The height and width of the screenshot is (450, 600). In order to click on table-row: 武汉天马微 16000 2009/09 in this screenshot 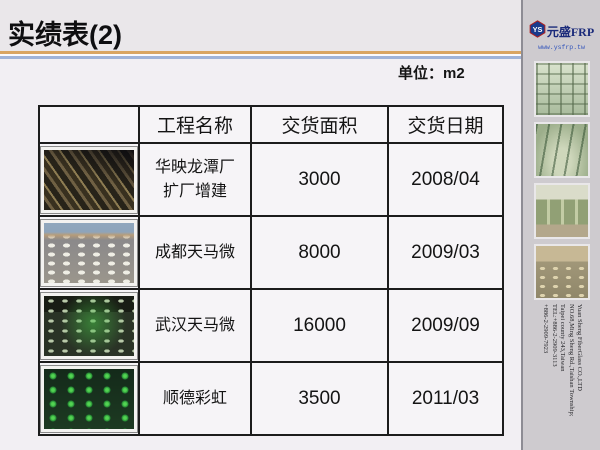, I will do `click(271, 325)`.